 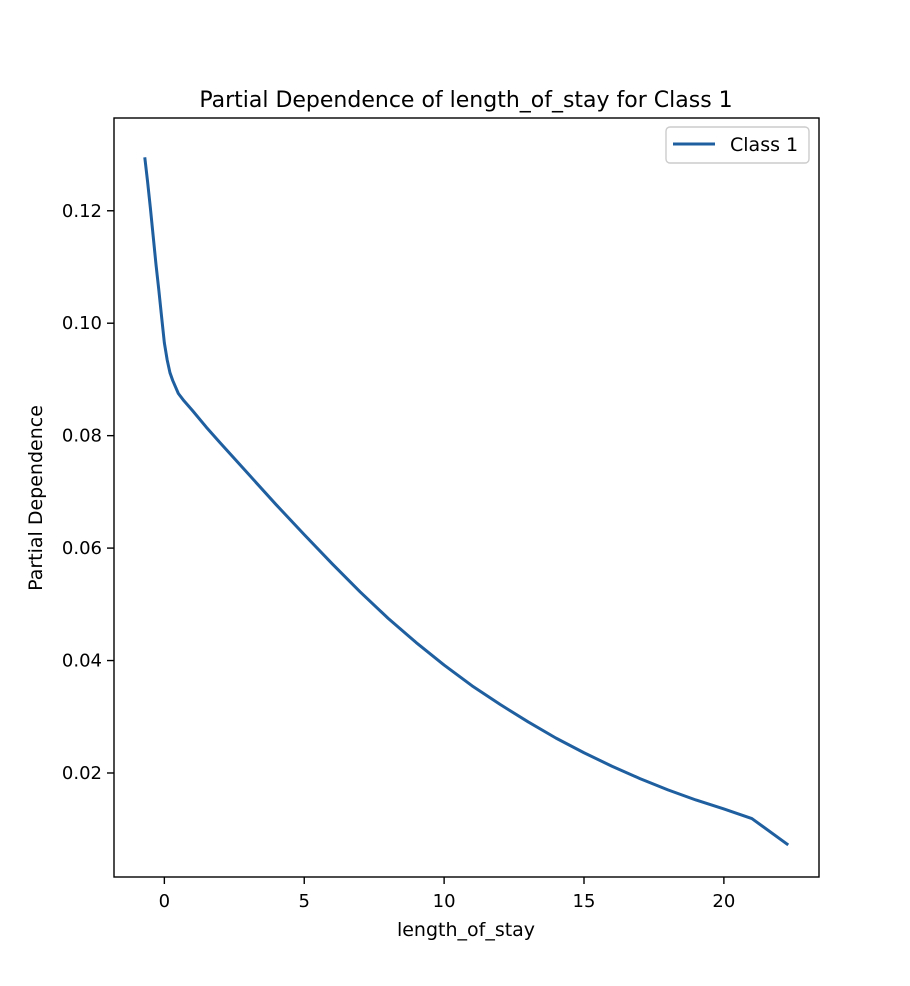 What do you see at coordinates (764, 145) in the screenshot?
I see `legend-label-class-1: Class 1` at bounding box center [764, 145].